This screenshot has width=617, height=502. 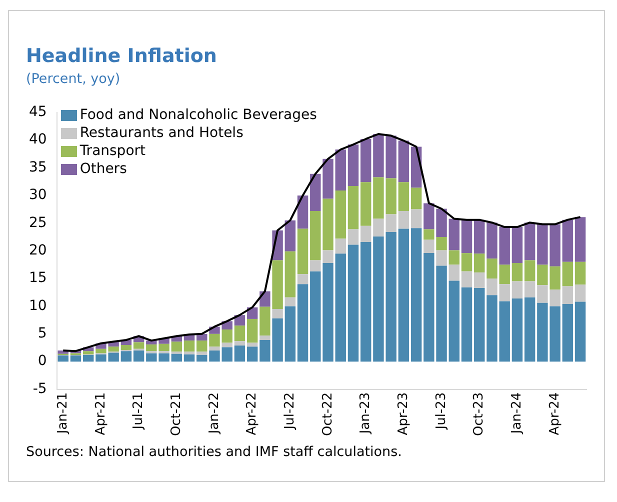 I want to click on x-tick-label: Apr-21, so click(x=100, y=414).